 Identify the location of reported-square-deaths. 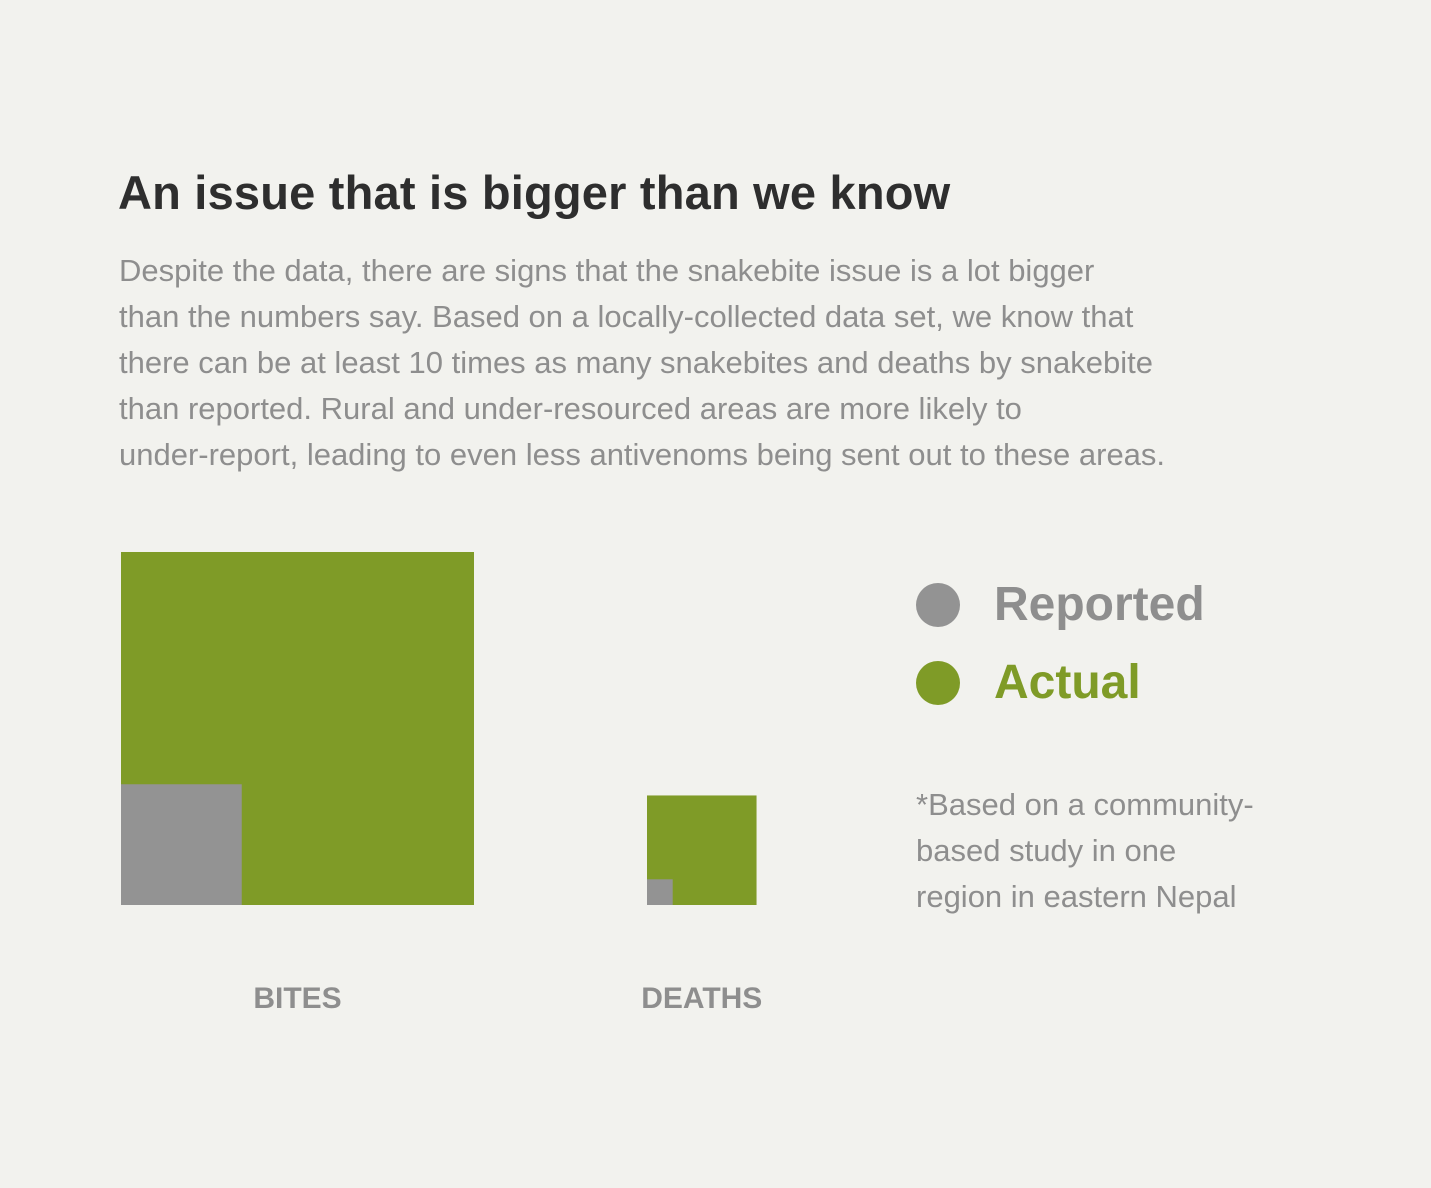
(660, 892).